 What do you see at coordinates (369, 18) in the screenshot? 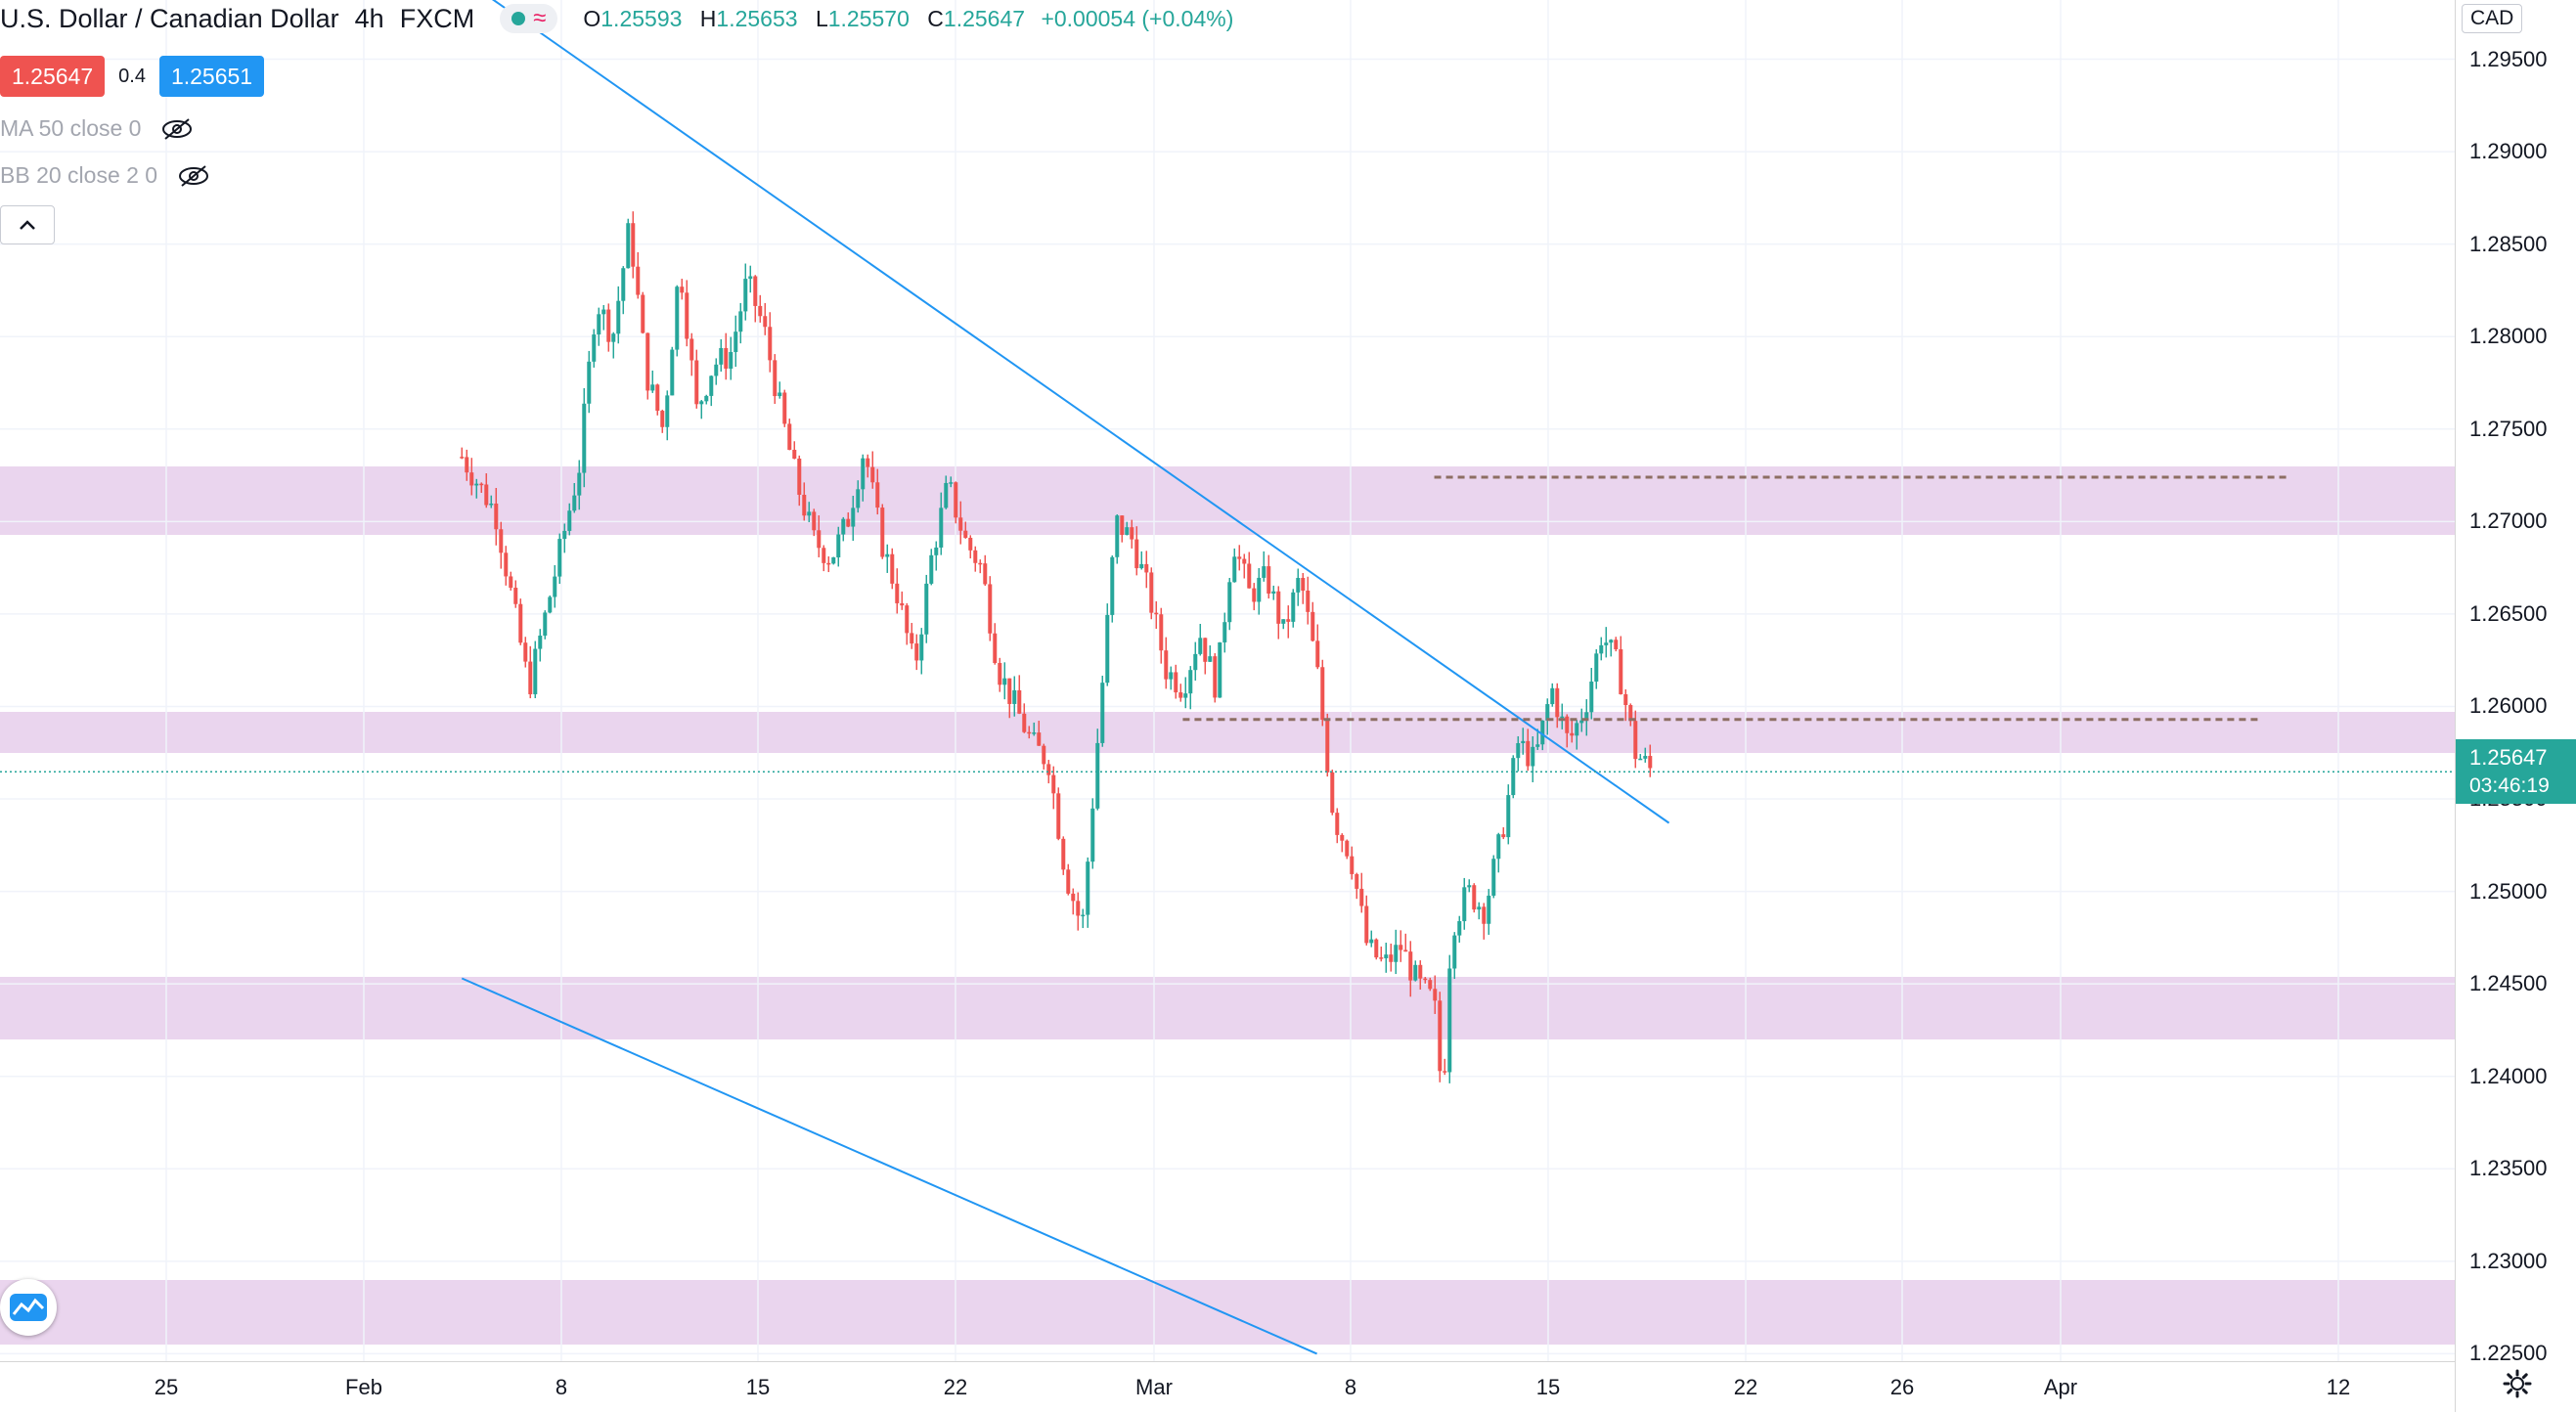
I see `interval-label: 4h` at bounding box center [369, 18].